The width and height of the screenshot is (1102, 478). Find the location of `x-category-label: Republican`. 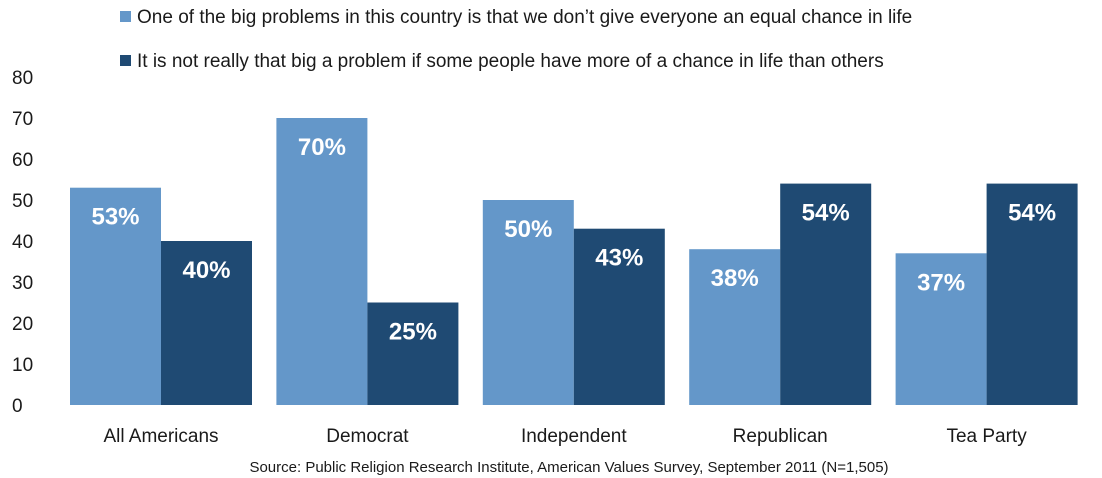

x-category-label: Republican is located at coordinates (780, 436).